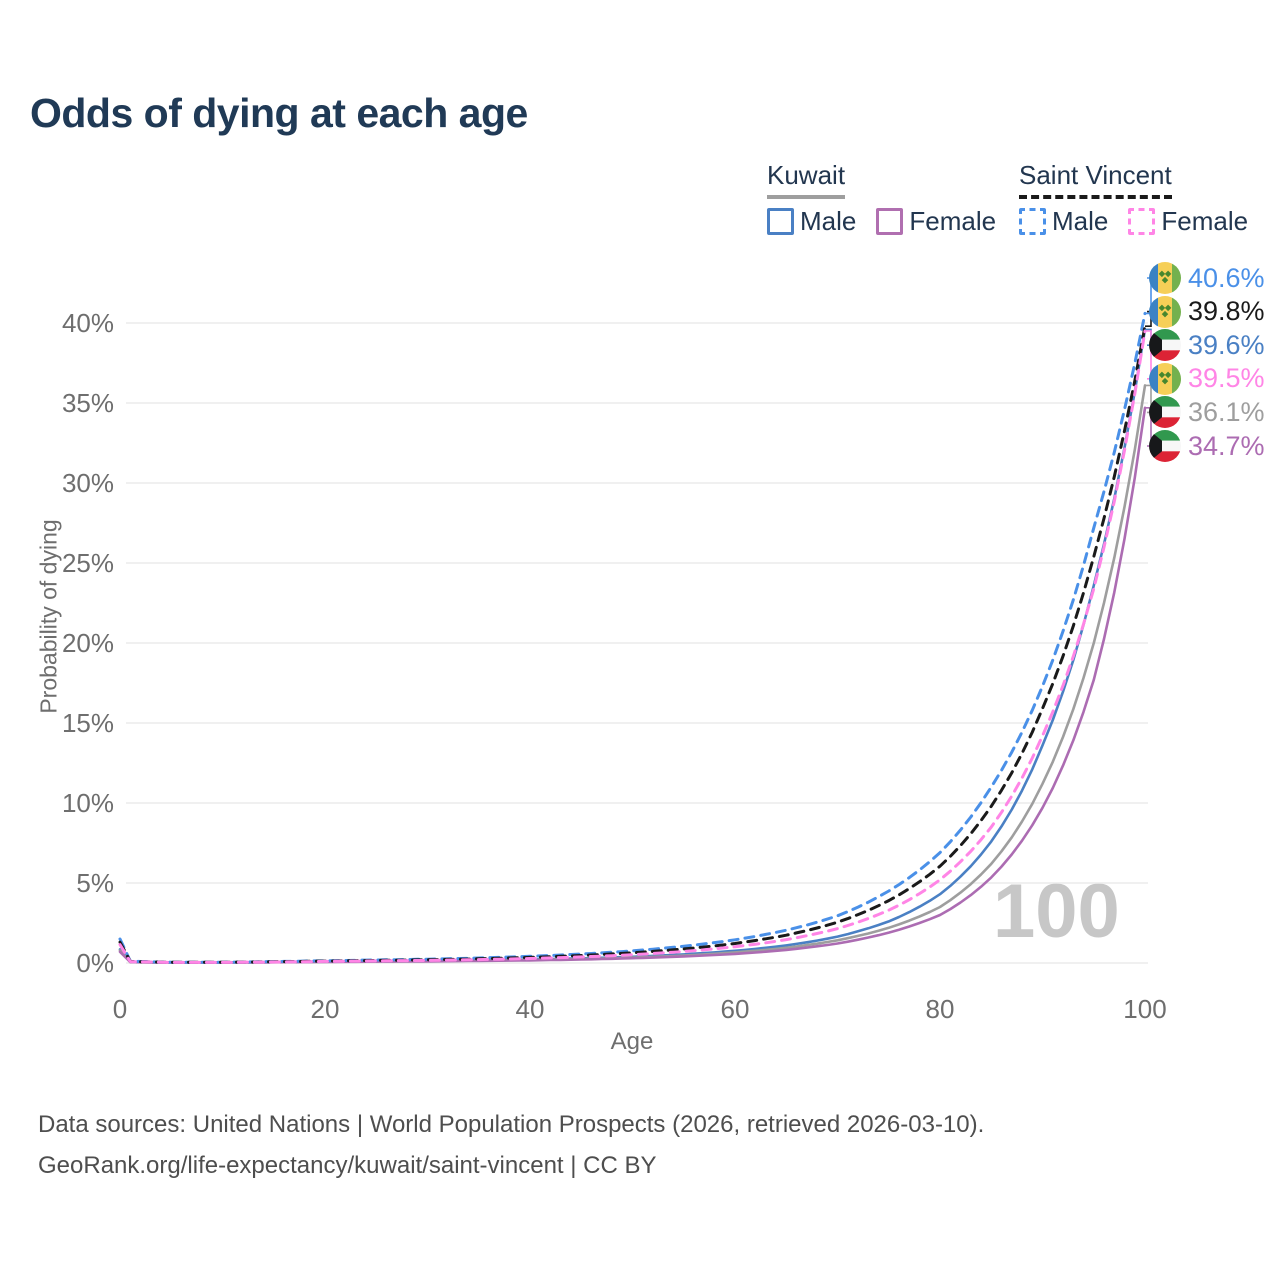  I want to click on end-label-row: 36.1%, so click(1207, 412).